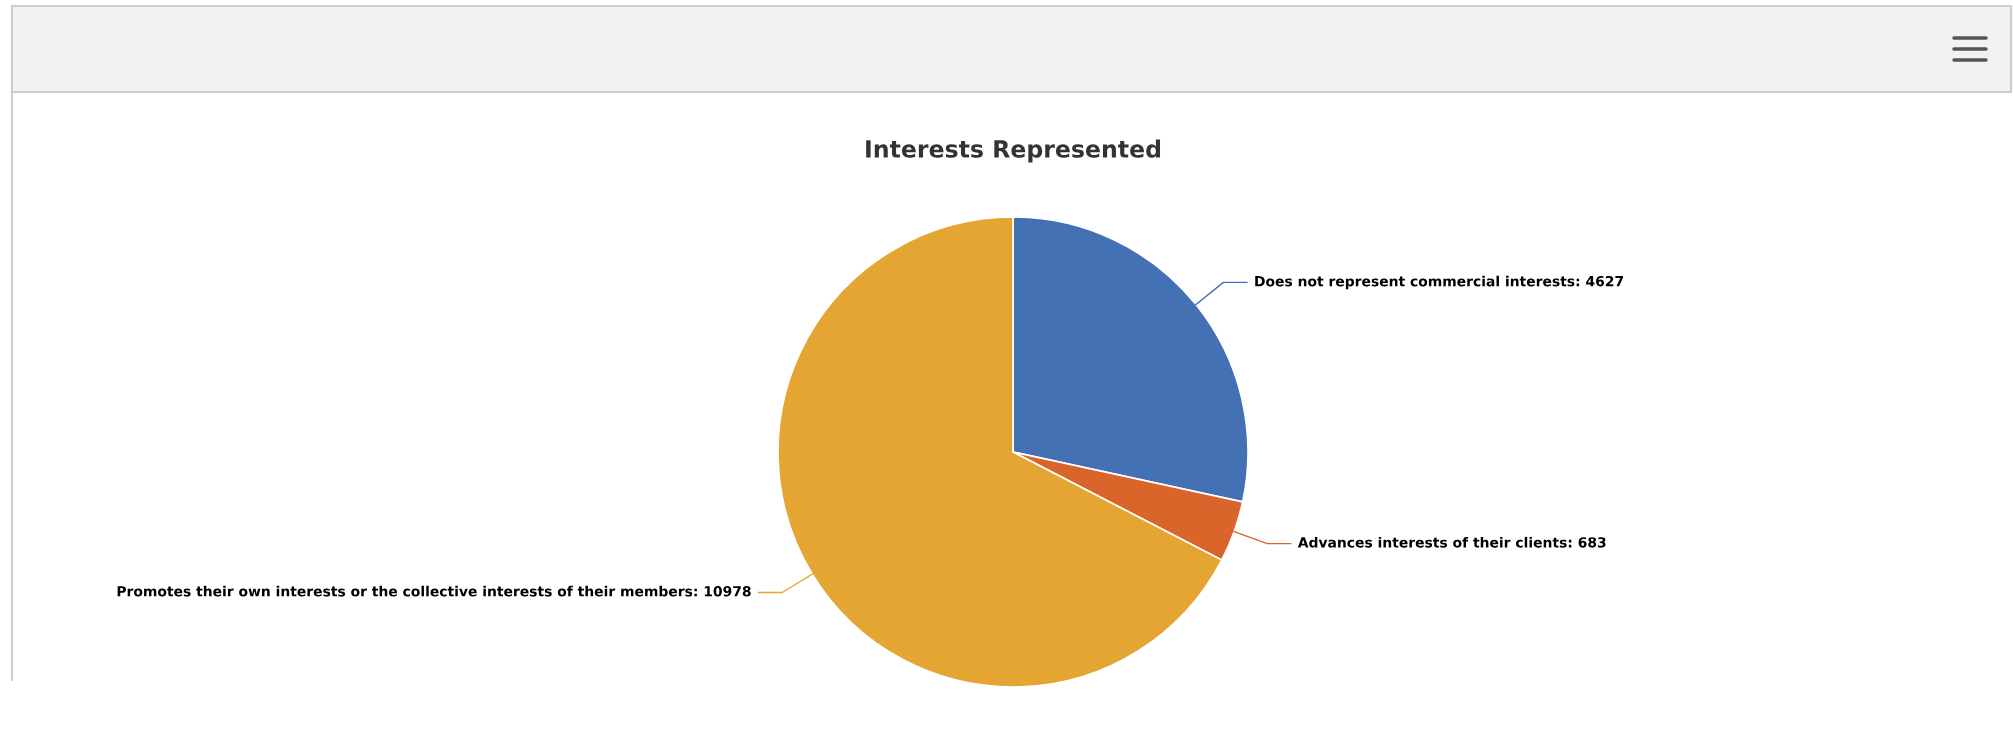  What do you see at coordinates (1432, 542) in the screenshot?
I see `slice-label: Advances interests of their clients` at bounding box center [1432, 542].